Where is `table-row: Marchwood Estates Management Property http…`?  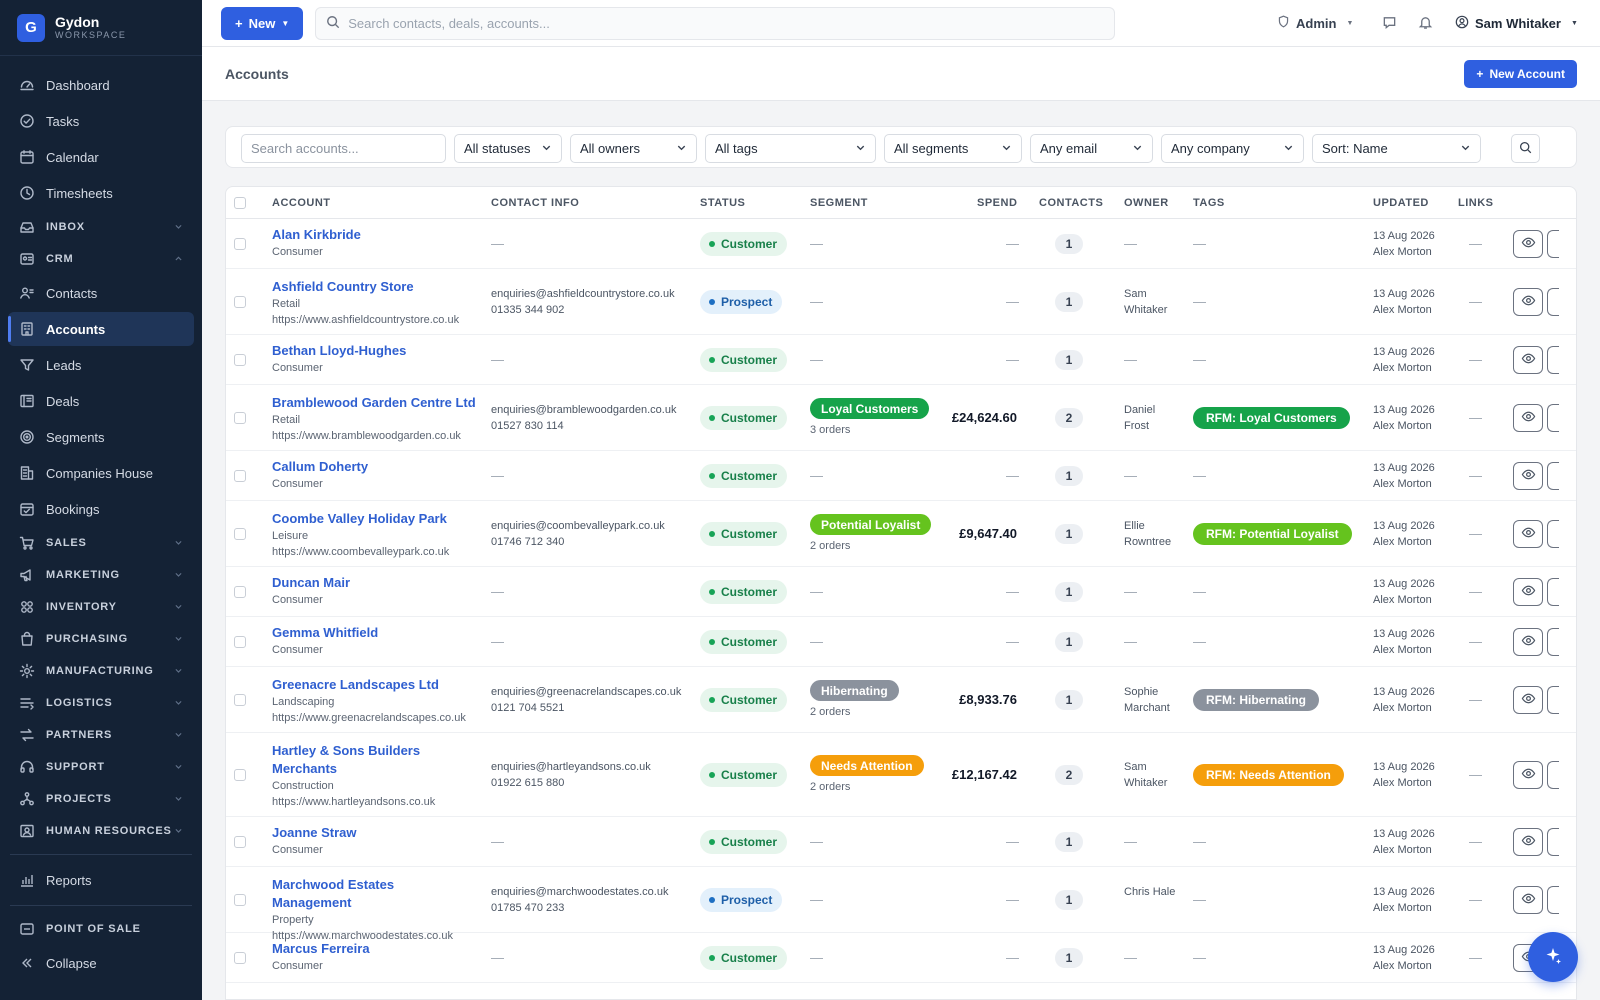 table-row: Marchwood Estates Management Property http… is located at coordinates (901, 904).